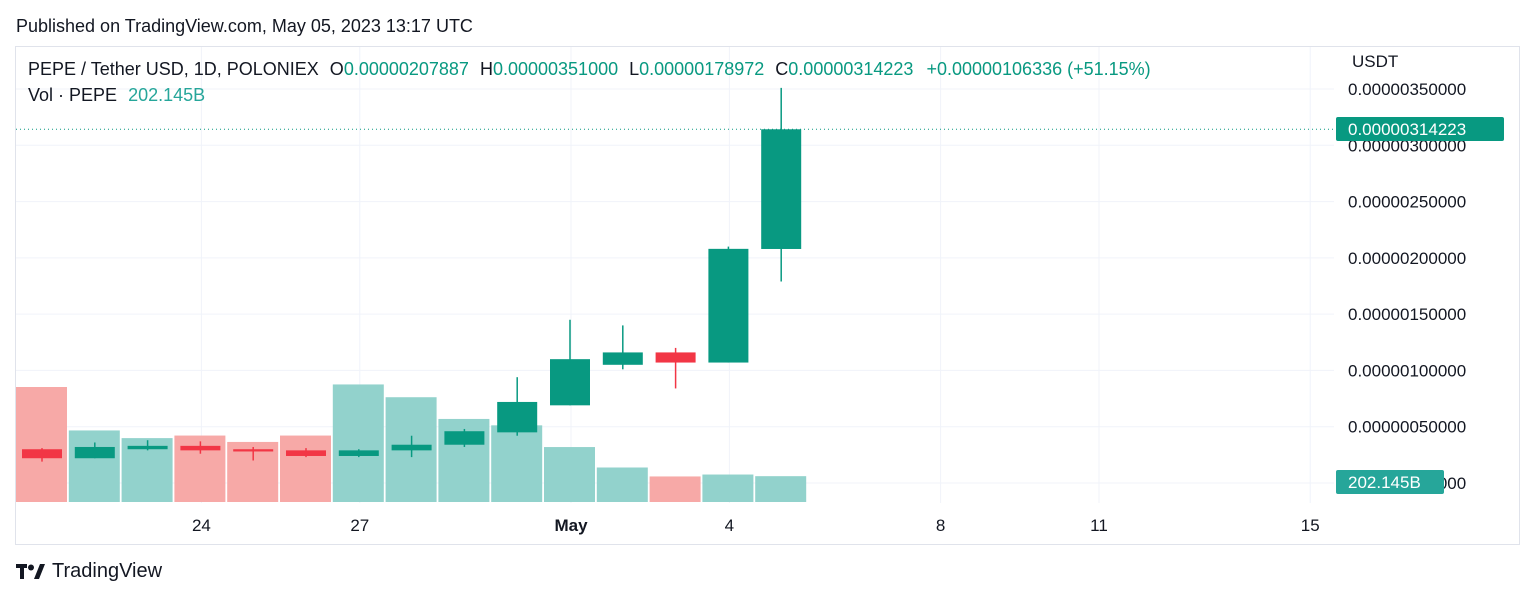  I want to click on price-unit: USDT, so click(1375, 61).